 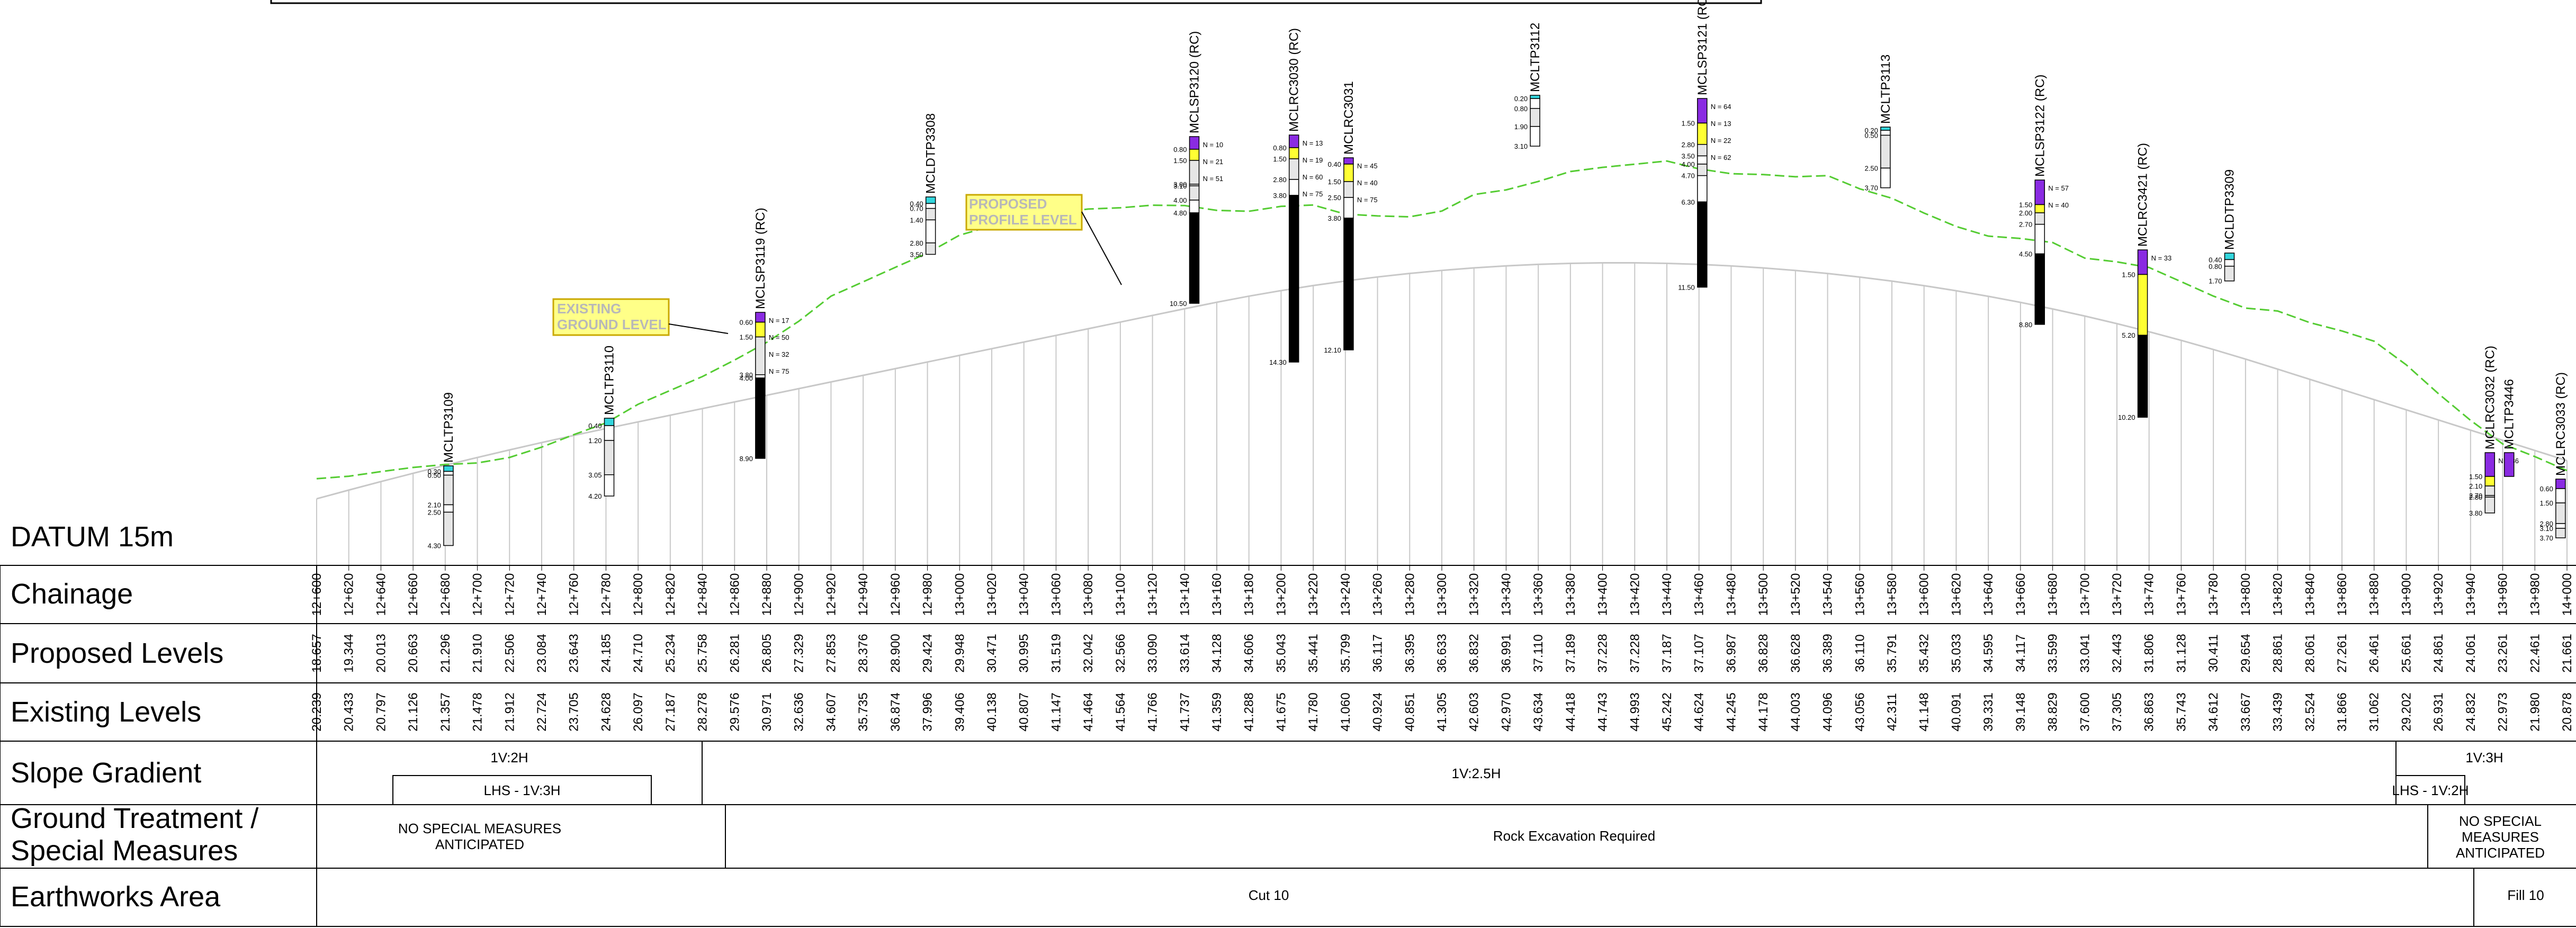 I want to click on chainage-value: 13+320, so click(x=1474, y=594).